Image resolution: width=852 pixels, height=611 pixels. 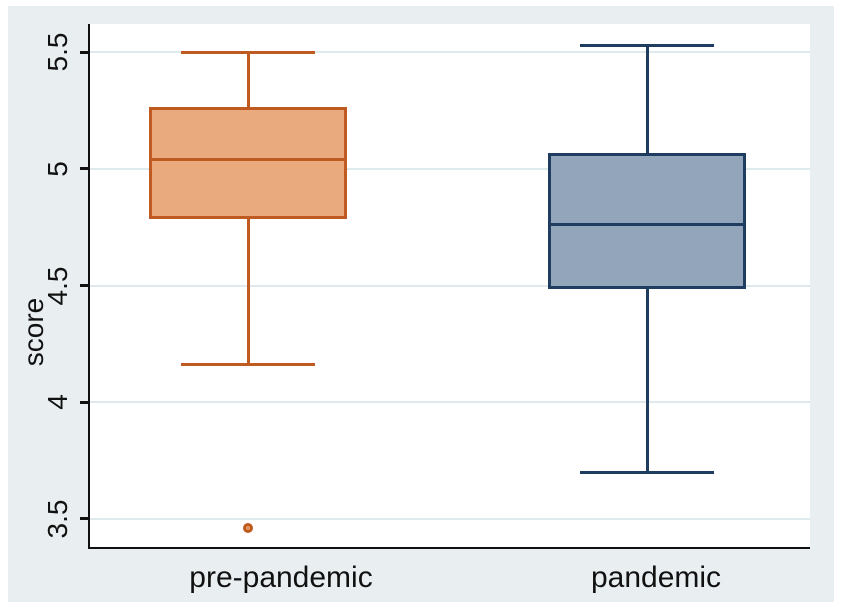 I want to click on y-tick-label-5.5: 5.5, so click(x=57, y=52).